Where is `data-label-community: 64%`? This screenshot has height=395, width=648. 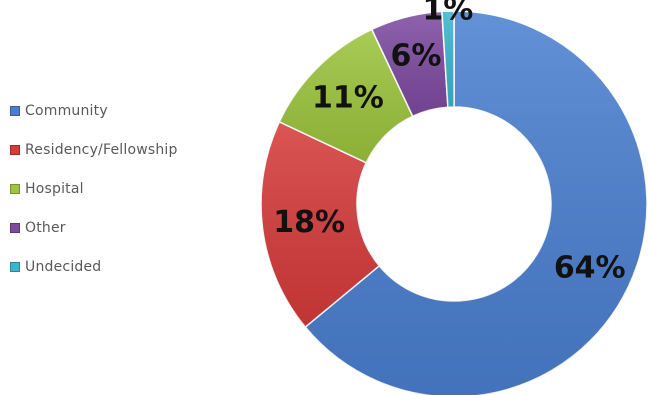 data-label-community: 64% is located at coordinates (590, 267).